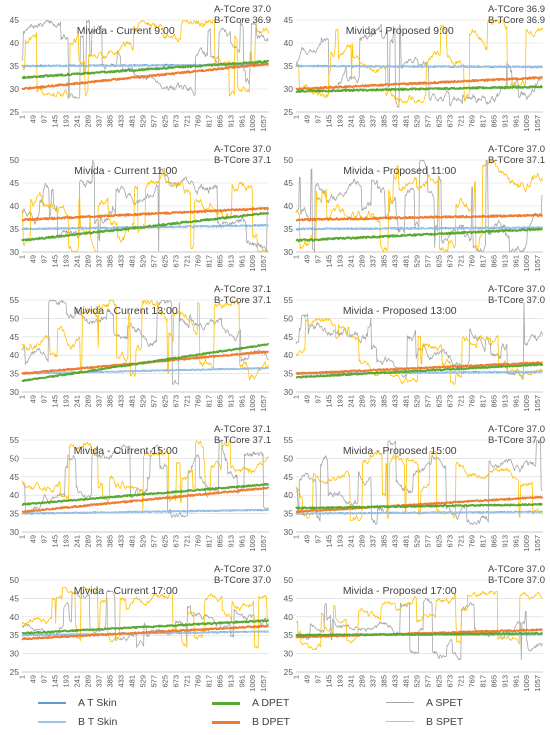  What do you see at coordinates (516, 9) in the screenshot?
I see `tcore-a-label: A-TCore 36.9` at bounding box center [516, 9].